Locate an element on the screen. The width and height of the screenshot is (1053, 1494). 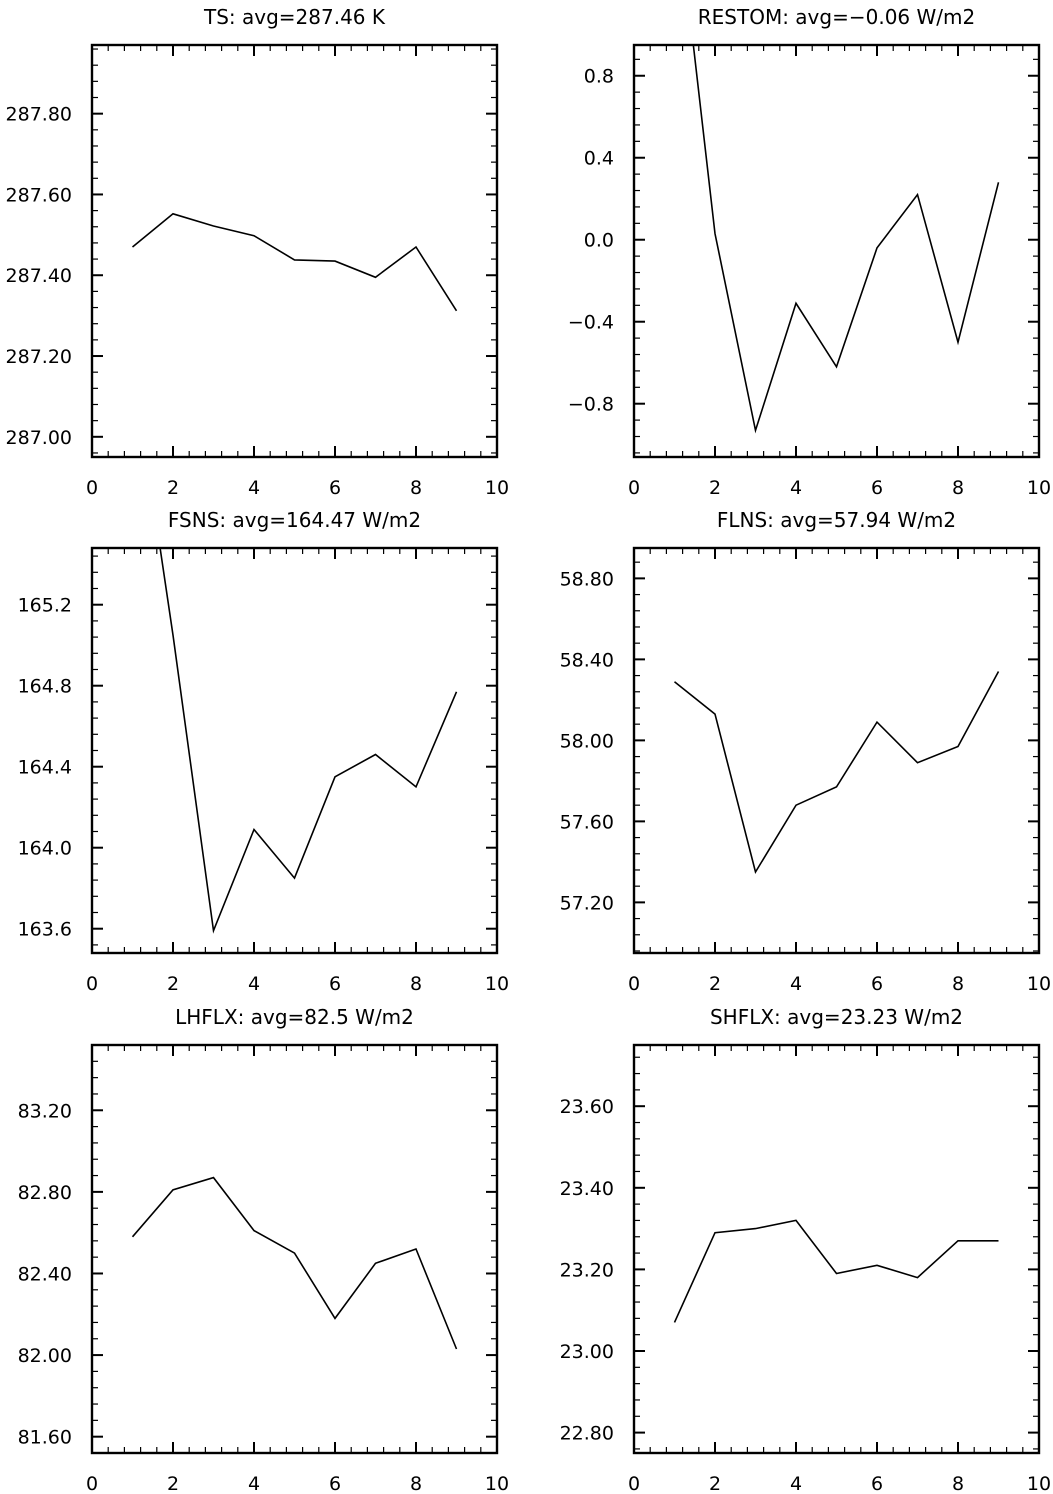
y-tick-label: 58.00 is located at coordinates (587, 741).